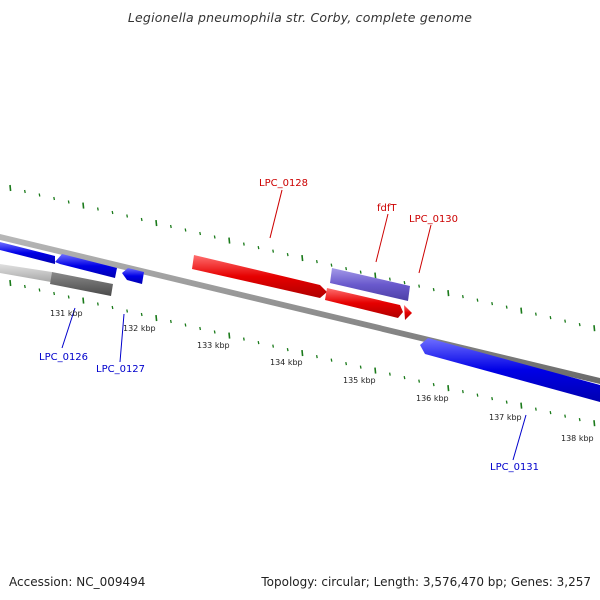 This screenshot has height=600, width=600. What do you see at coordinates (577, 438) in the screenshot?
I see `tick-label-138-kbp: 138 kbp` at bounding box center [577, 438].